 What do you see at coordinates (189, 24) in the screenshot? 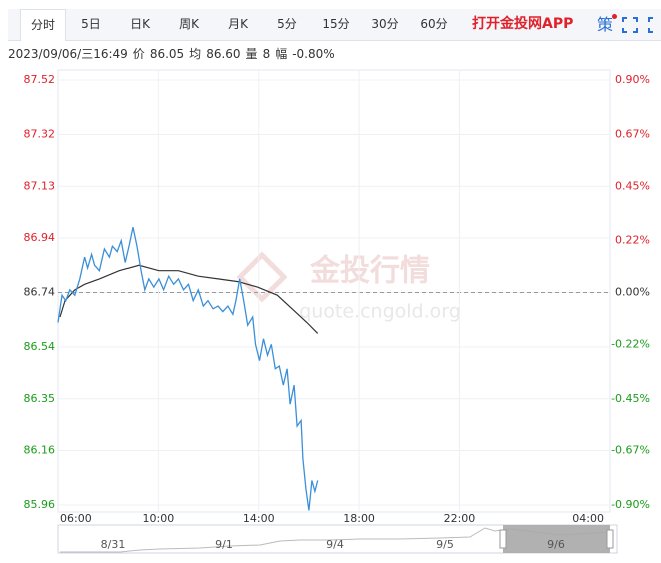
I see `tab: 周K` at bounding box center [189, 24].